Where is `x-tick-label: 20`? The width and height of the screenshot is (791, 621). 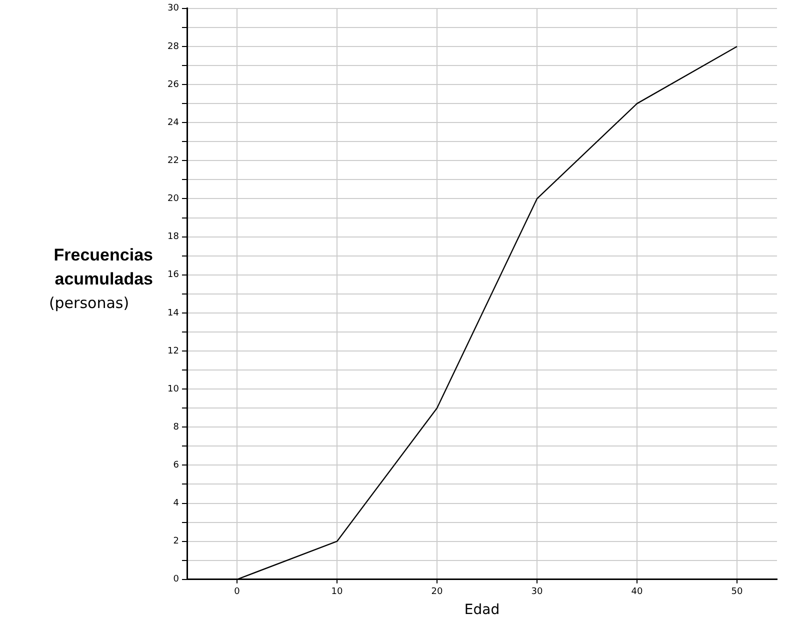 x-tick-label: 20 is located at coordinates (437, 592).